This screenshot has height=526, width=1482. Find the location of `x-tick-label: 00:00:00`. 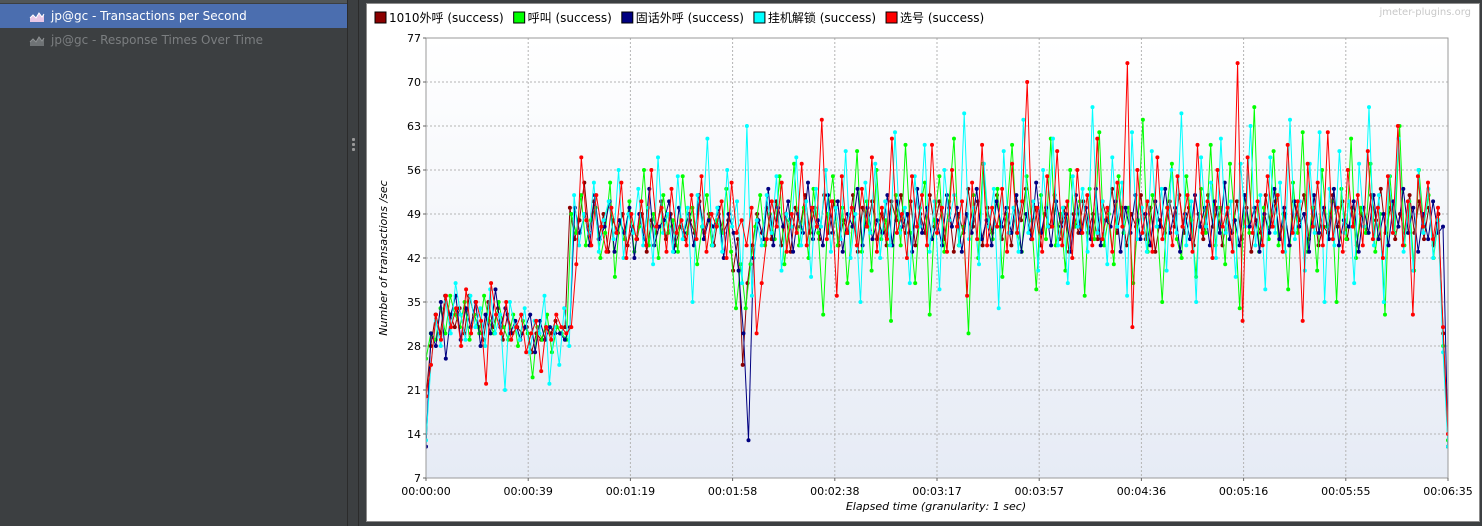

x-tick-label: 00:00:00 is located at coordinates (425, 491).